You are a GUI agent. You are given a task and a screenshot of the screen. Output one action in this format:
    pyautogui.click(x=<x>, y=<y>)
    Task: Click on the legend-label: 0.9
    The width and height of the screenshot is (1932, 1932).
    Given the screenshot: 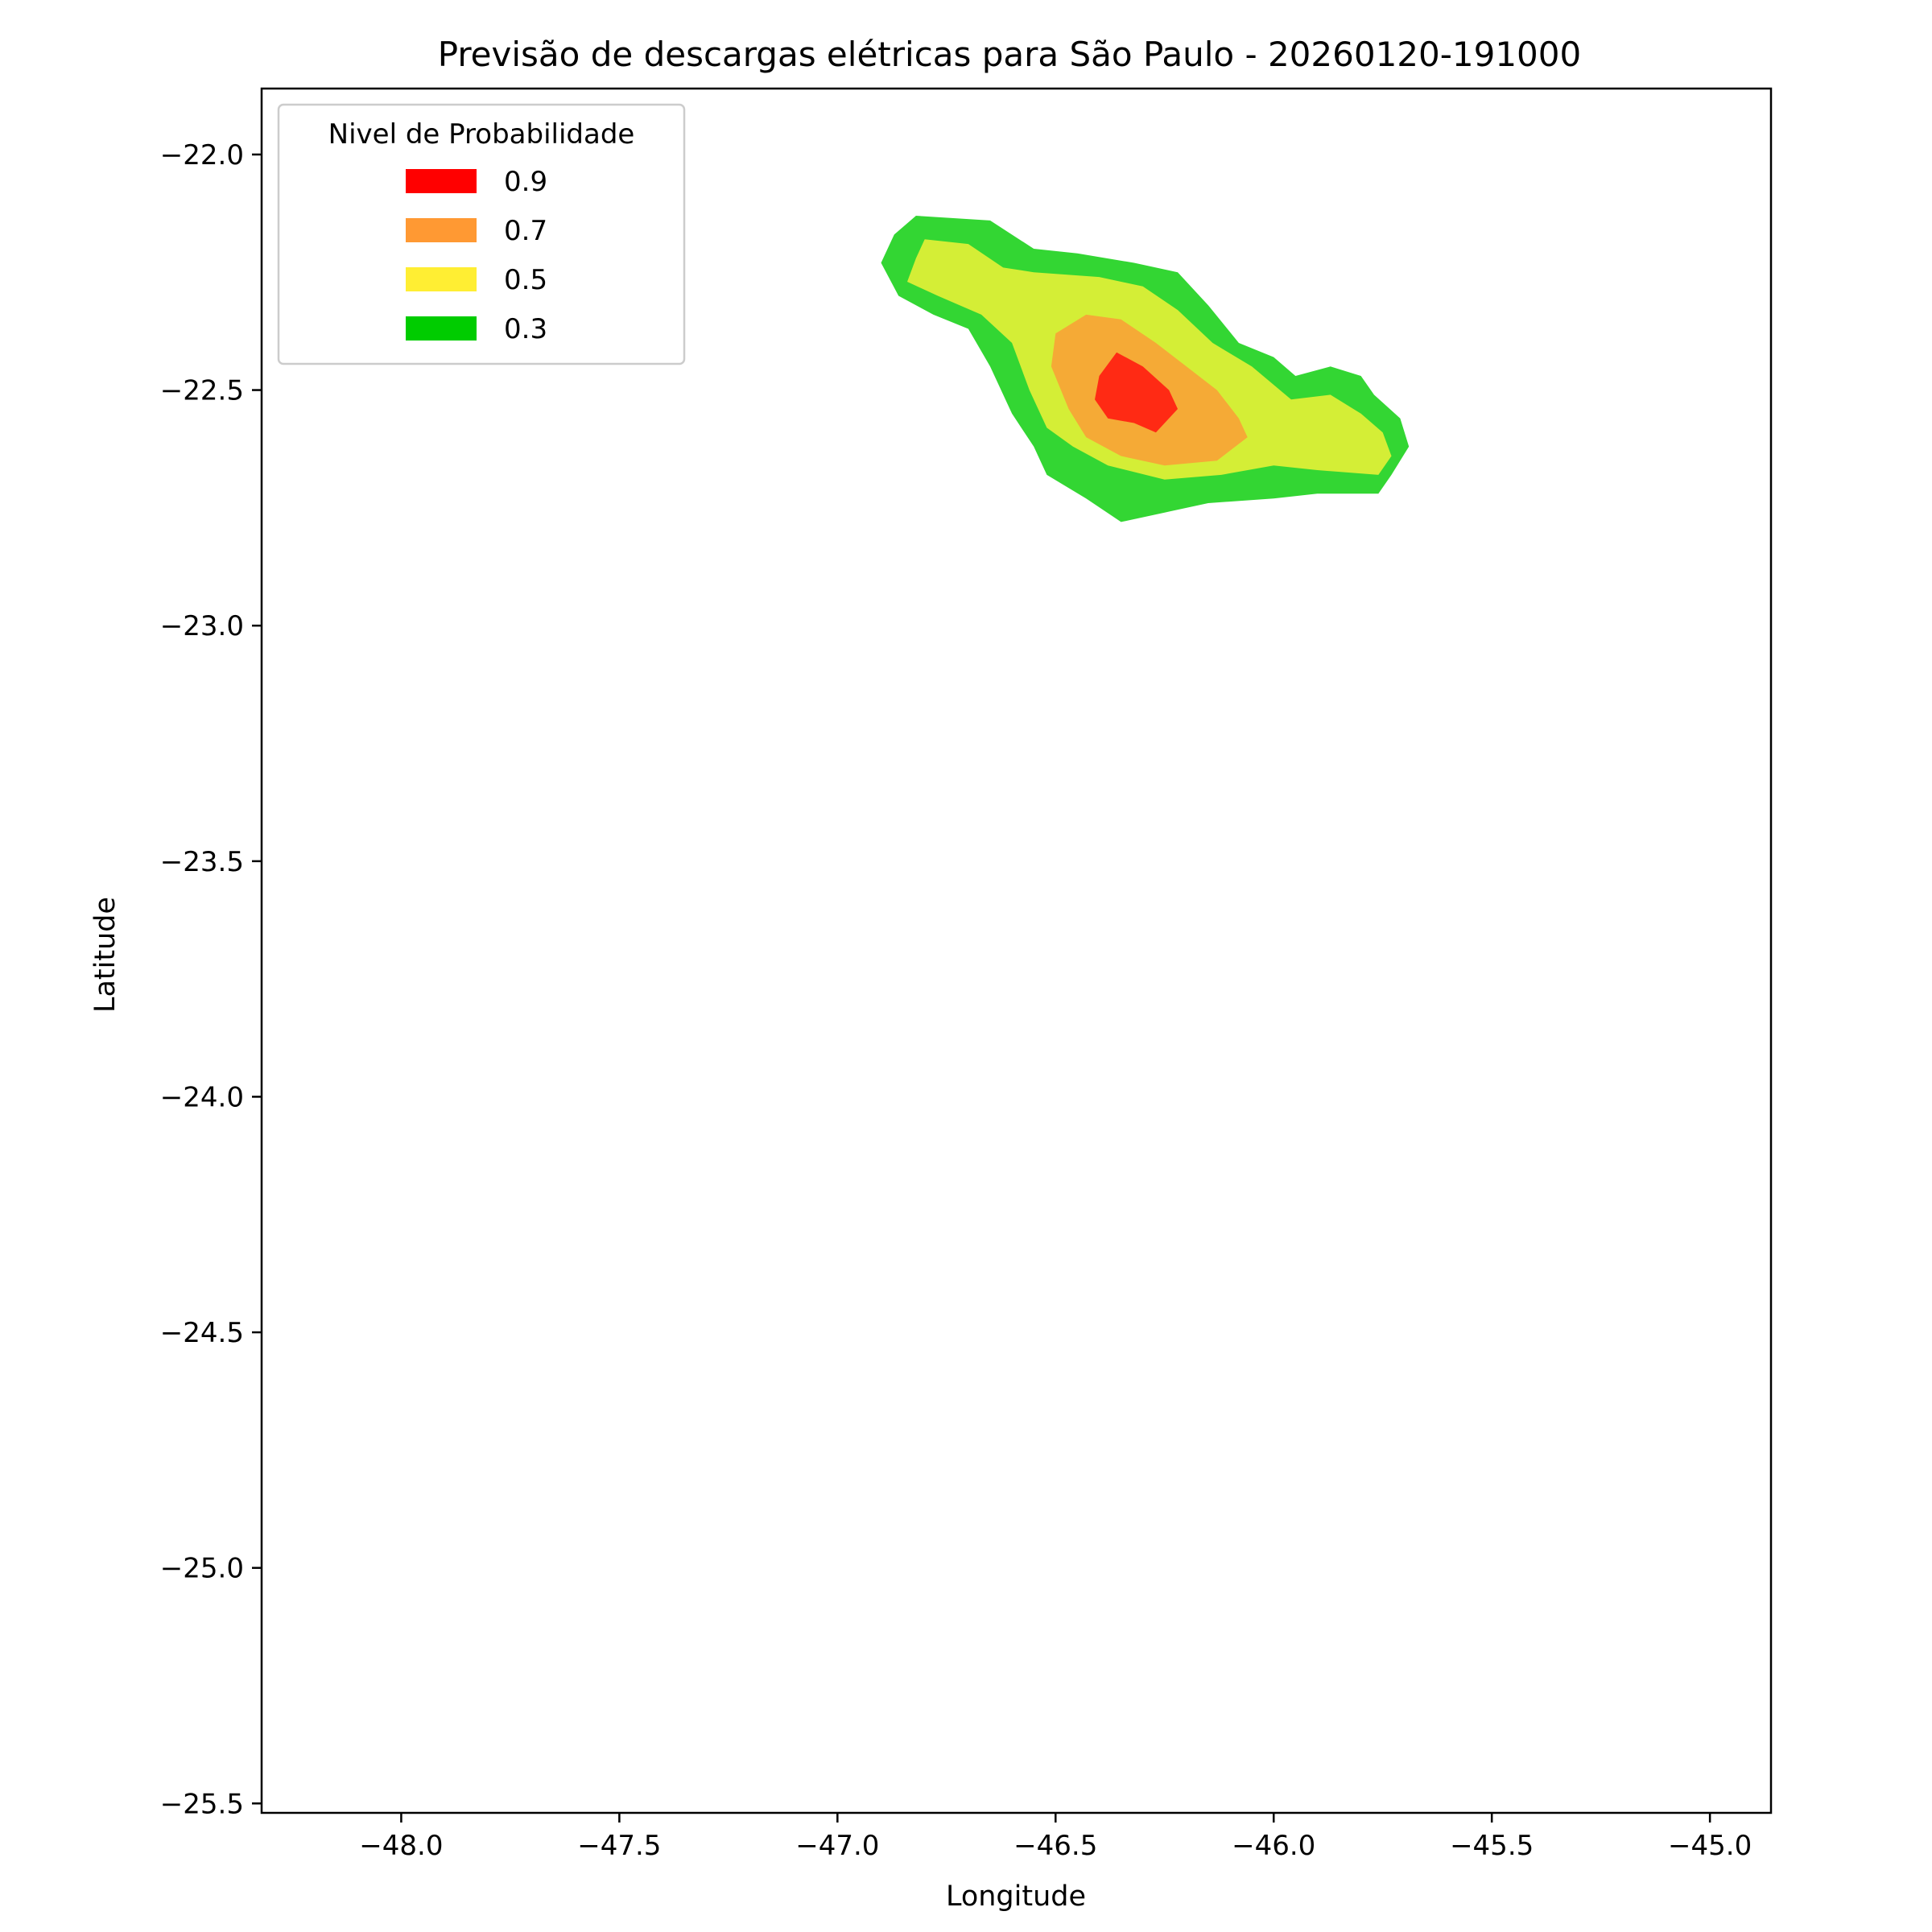 What is the action you would take?
    pyautogui.click(x=525, y=182)
    